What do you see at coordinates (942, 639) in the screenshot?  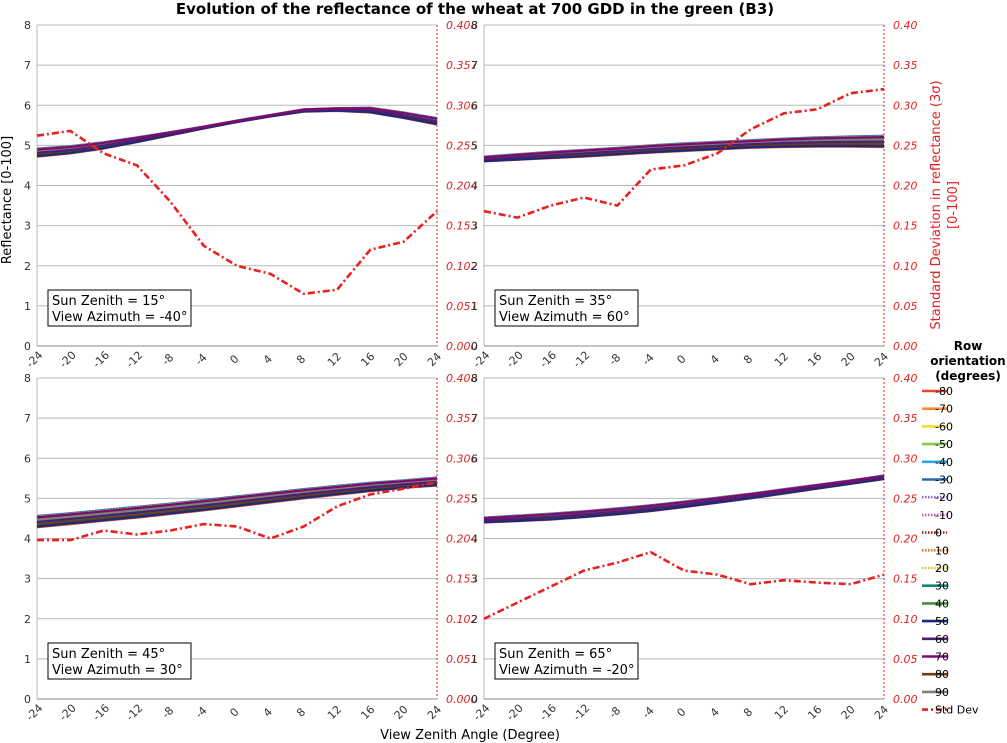 I see `legend-label-60: 60` at bounding box center [942, 639].